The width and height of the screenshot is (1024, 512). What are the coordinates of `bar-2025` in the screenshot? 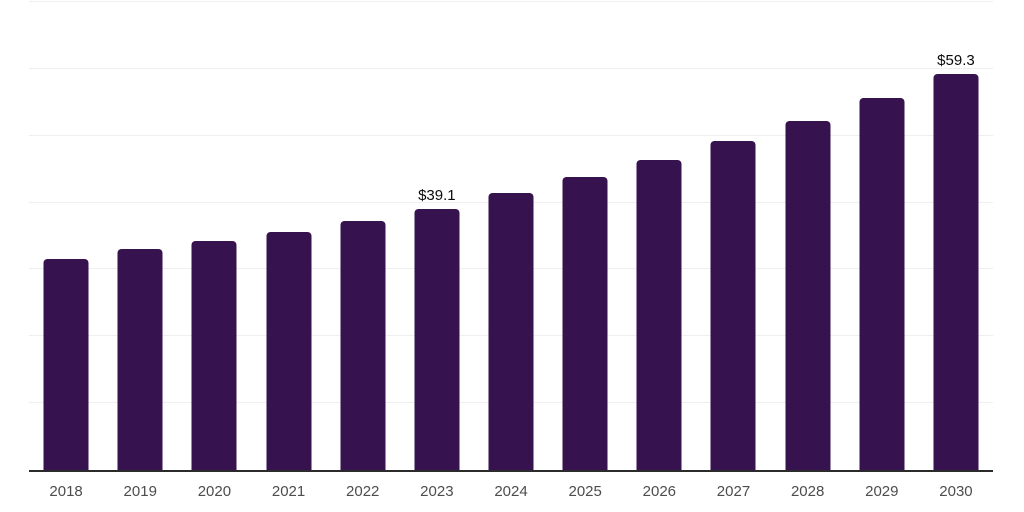 It's located at (585, 323).